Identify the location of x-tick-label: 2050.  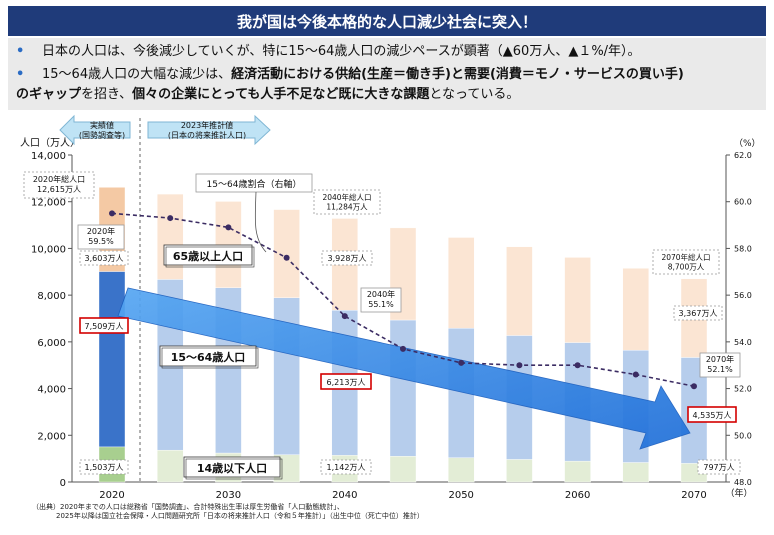
(460, 495).